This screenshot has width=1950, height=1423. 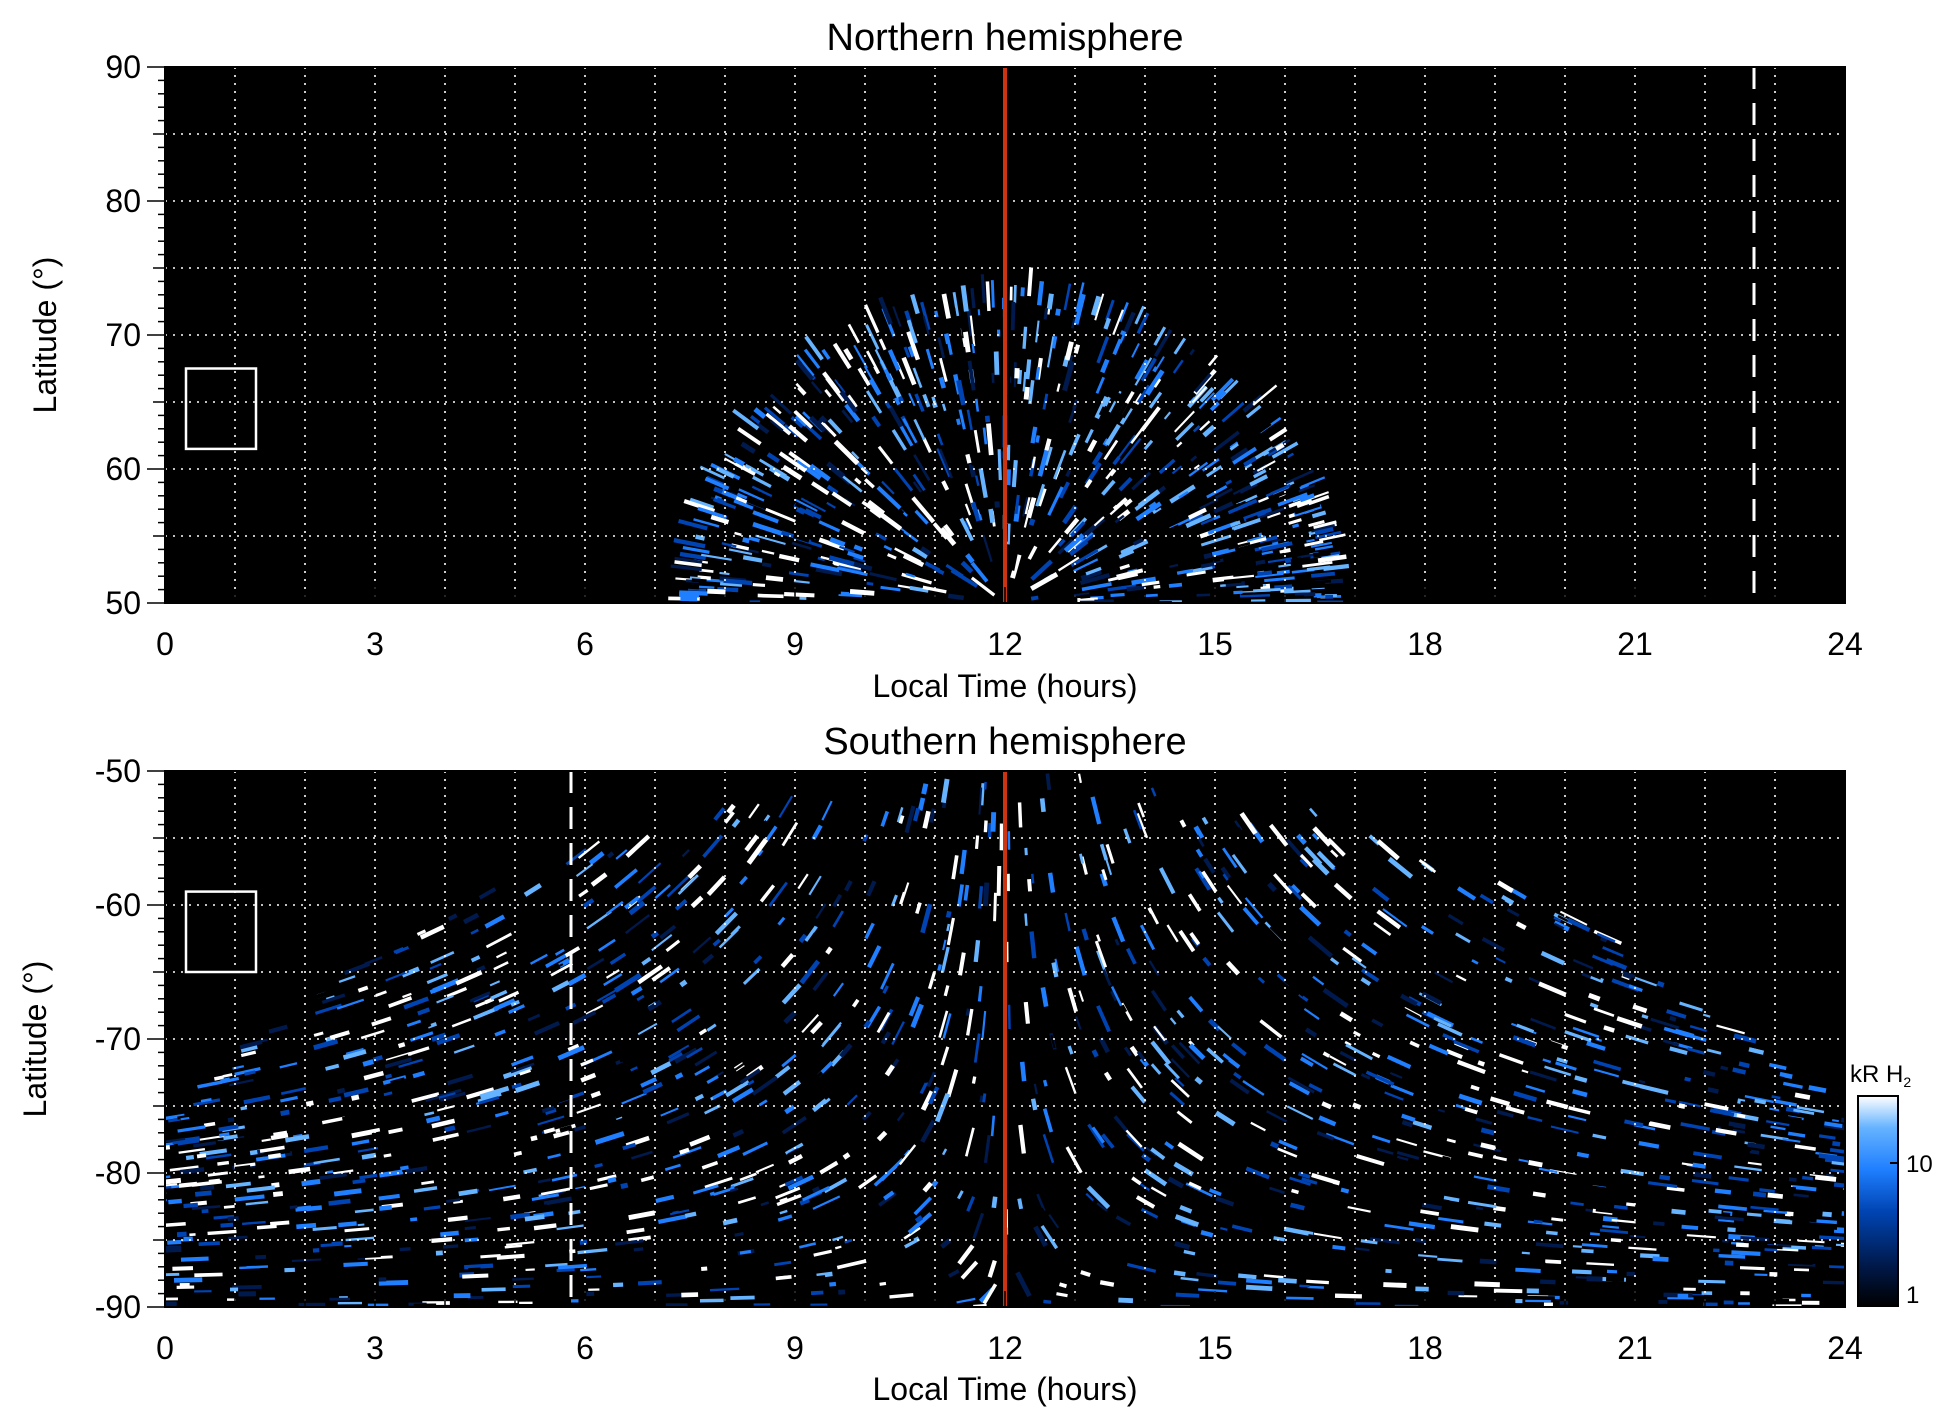 What do you see at coordinates (165, 1348) in the screenshot?
I see `x-tick-label: 0` at bounding box center [165, 1348].